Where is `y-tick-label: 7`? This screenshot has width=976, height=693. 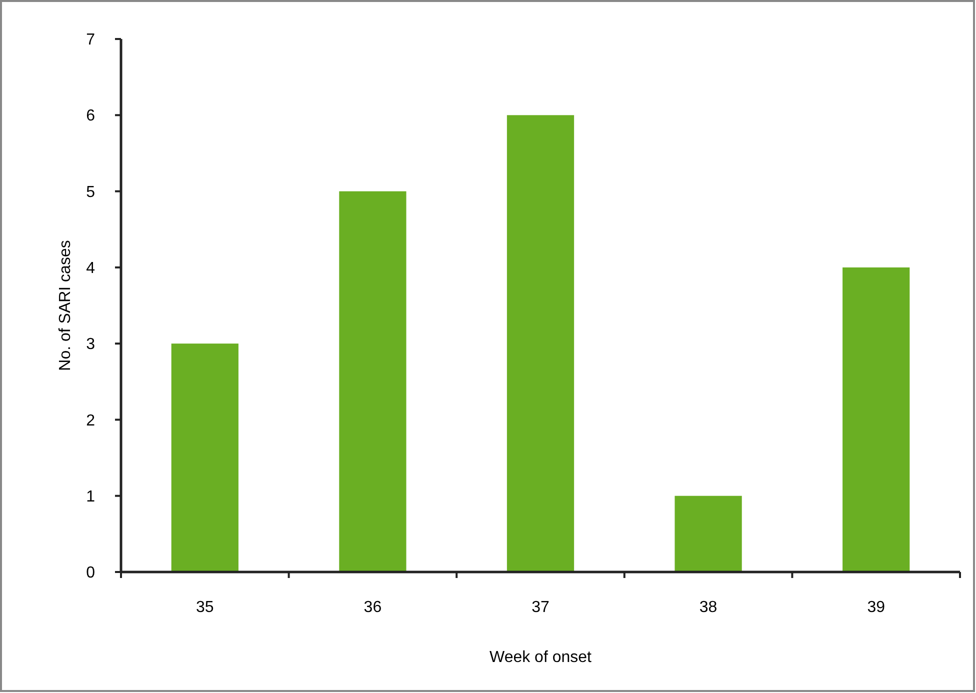 y-tick-label: 7 is located at coordinates (91, 40).